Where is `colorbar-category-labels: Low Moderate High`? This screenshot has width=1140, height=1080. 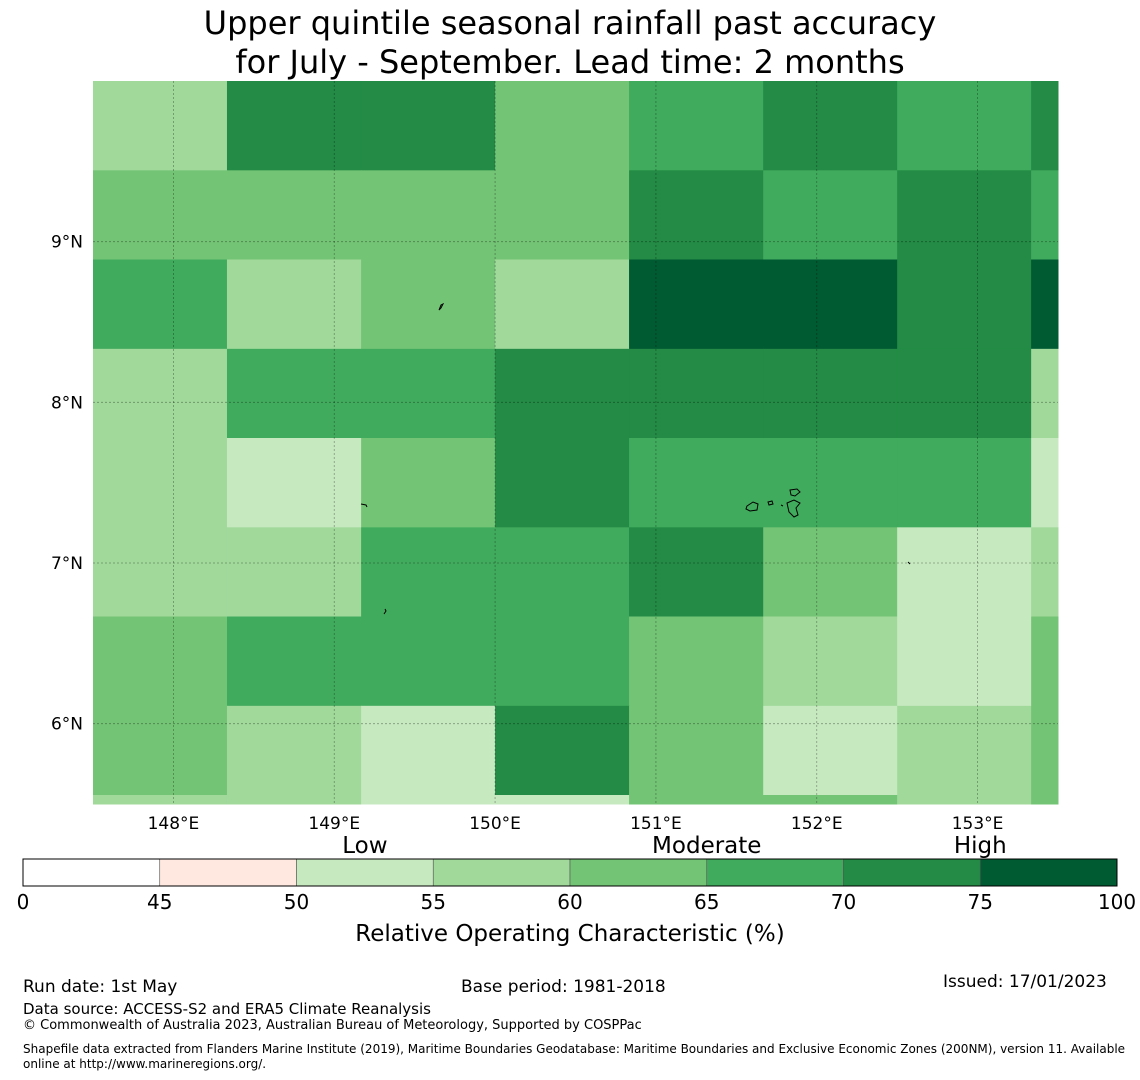 colorbar-category-labels: Low Moderate High is located at coordinates (674, 846).